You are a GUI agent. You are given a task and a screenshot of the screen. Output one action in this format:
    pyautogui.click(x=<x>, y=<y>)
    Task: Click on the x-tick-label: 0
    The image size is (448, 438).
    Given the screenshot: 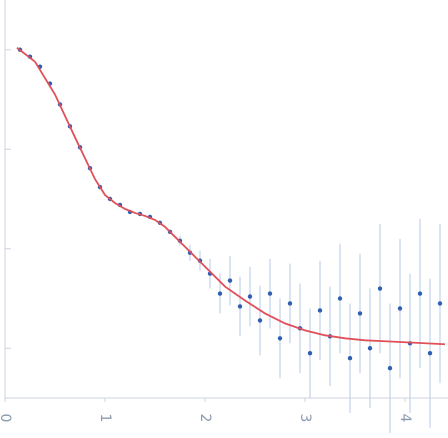 What is the action you would take?
    pyautogui.click(x=6, y=418)
    